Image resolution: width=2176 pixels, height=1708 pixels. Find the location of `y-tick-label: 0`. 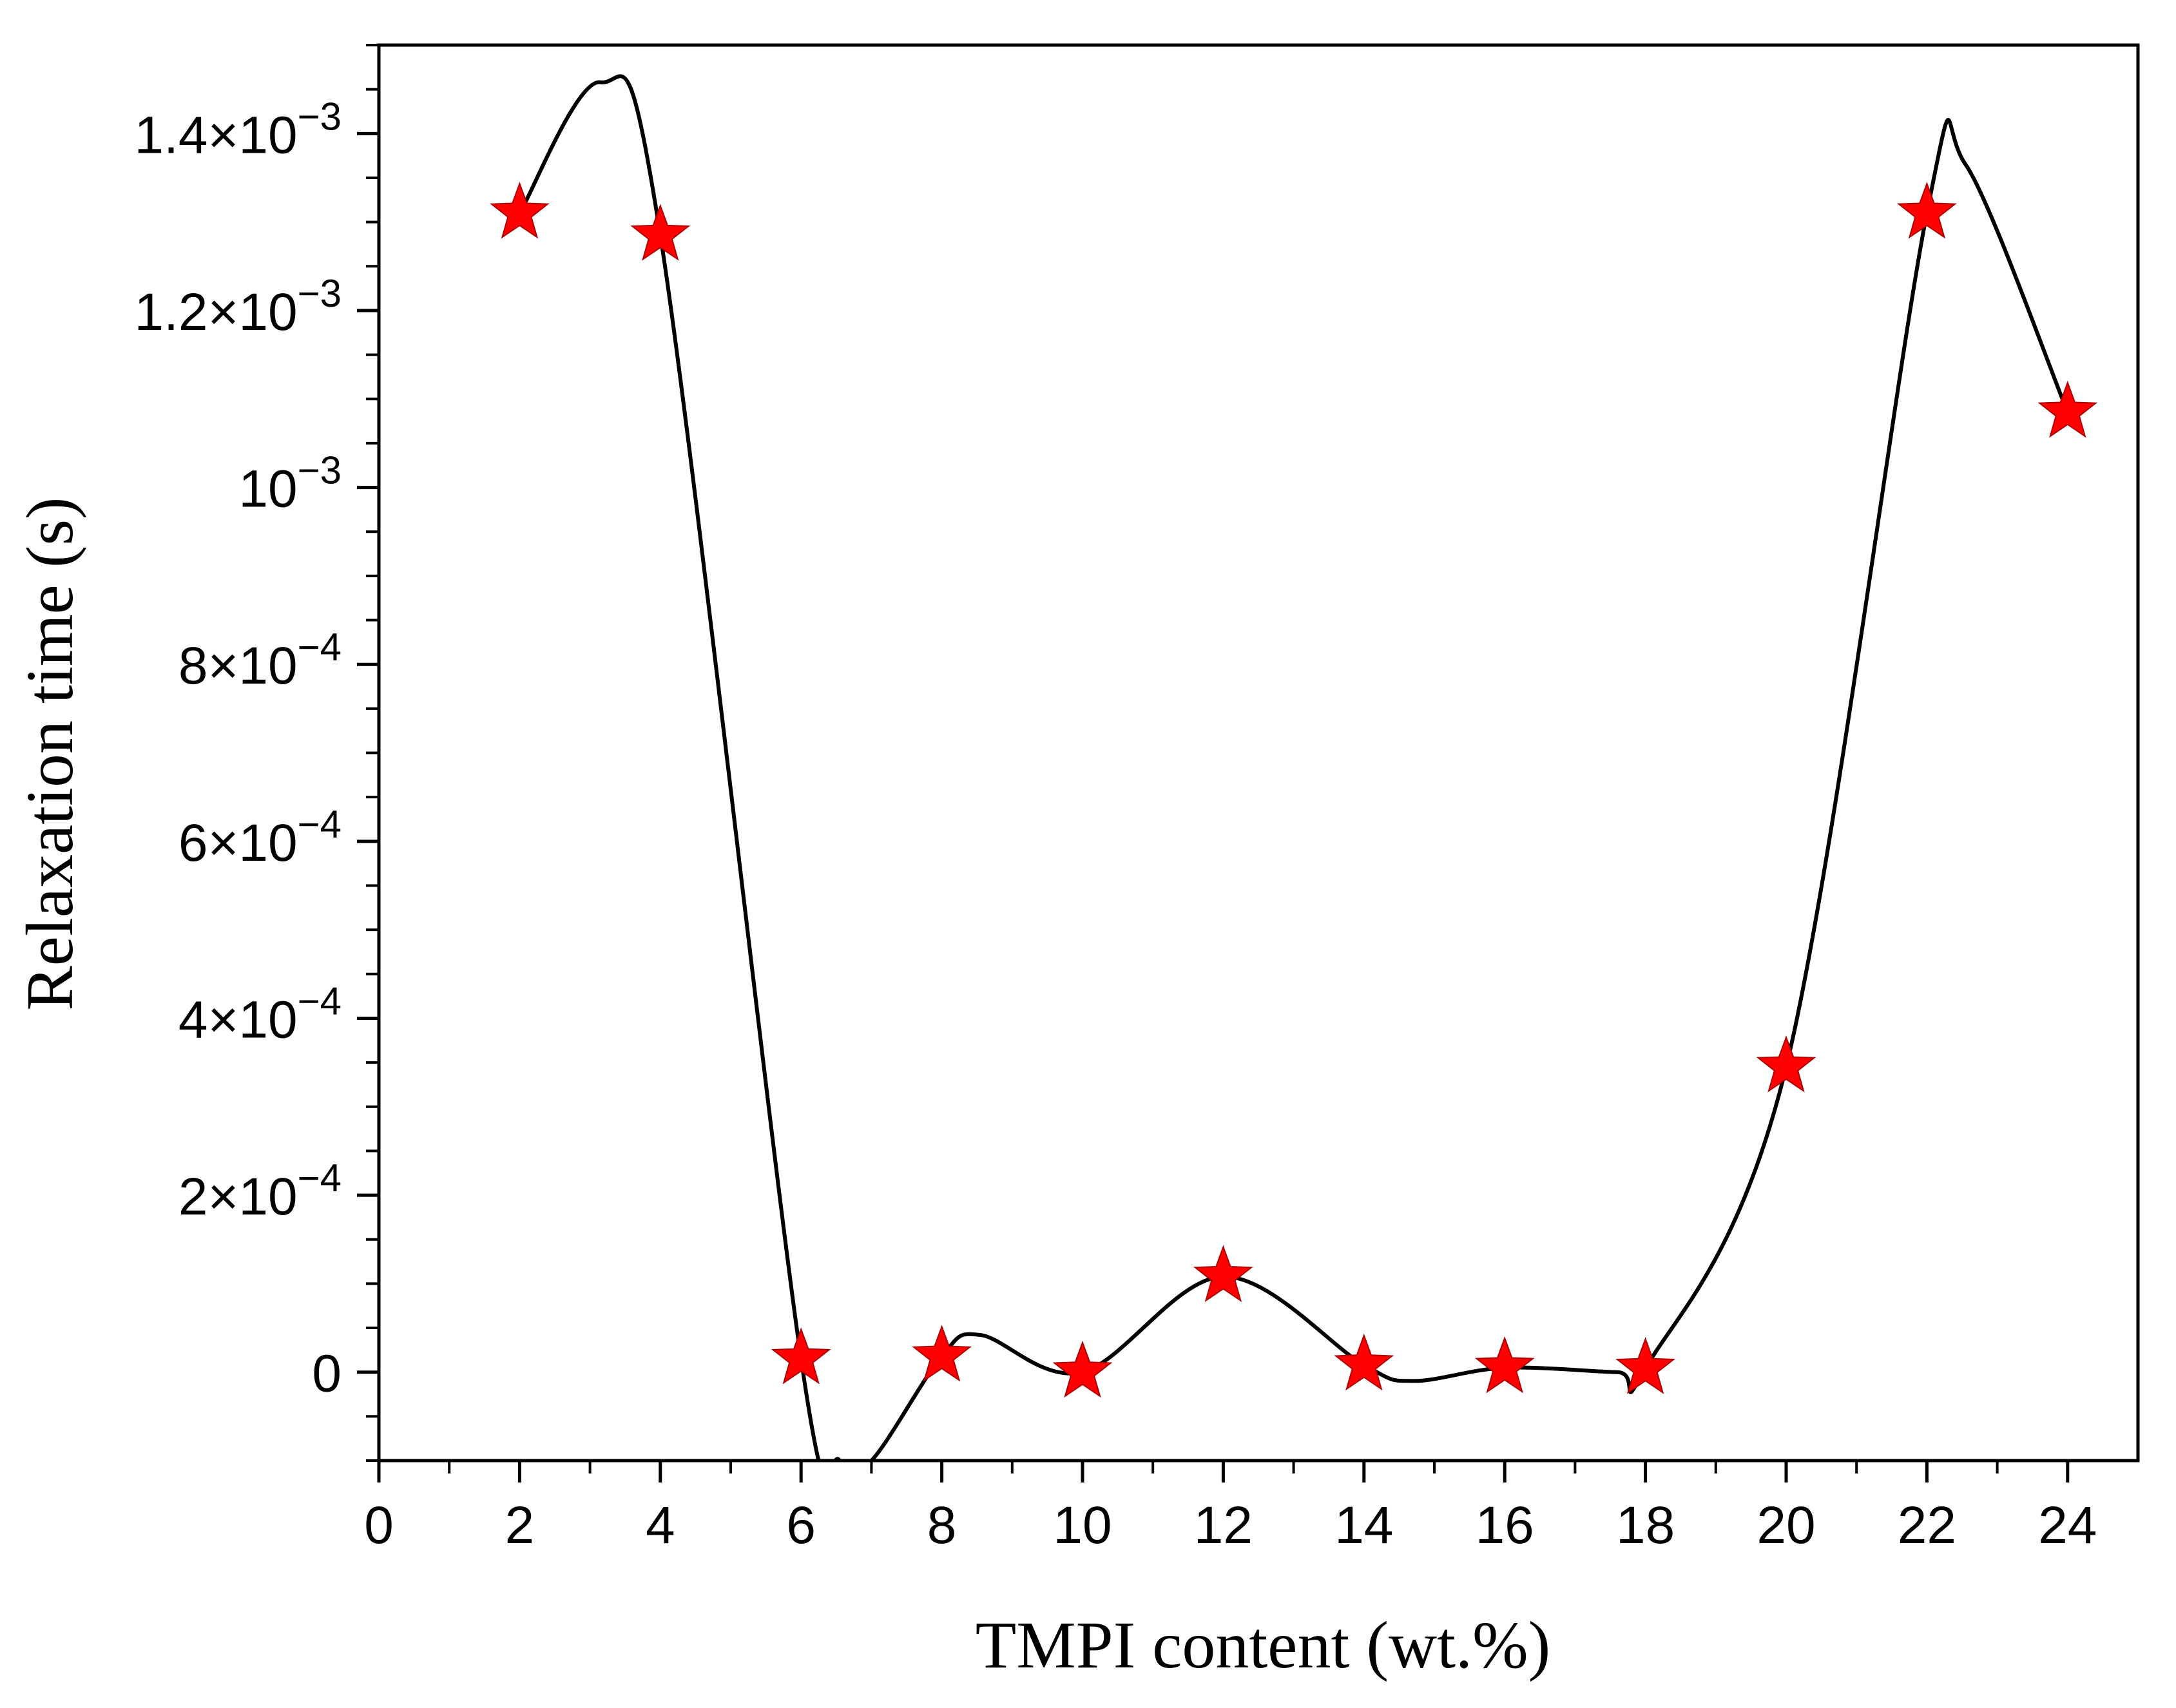

y-tick-label: 0 is located at coordinates (327, 1374).